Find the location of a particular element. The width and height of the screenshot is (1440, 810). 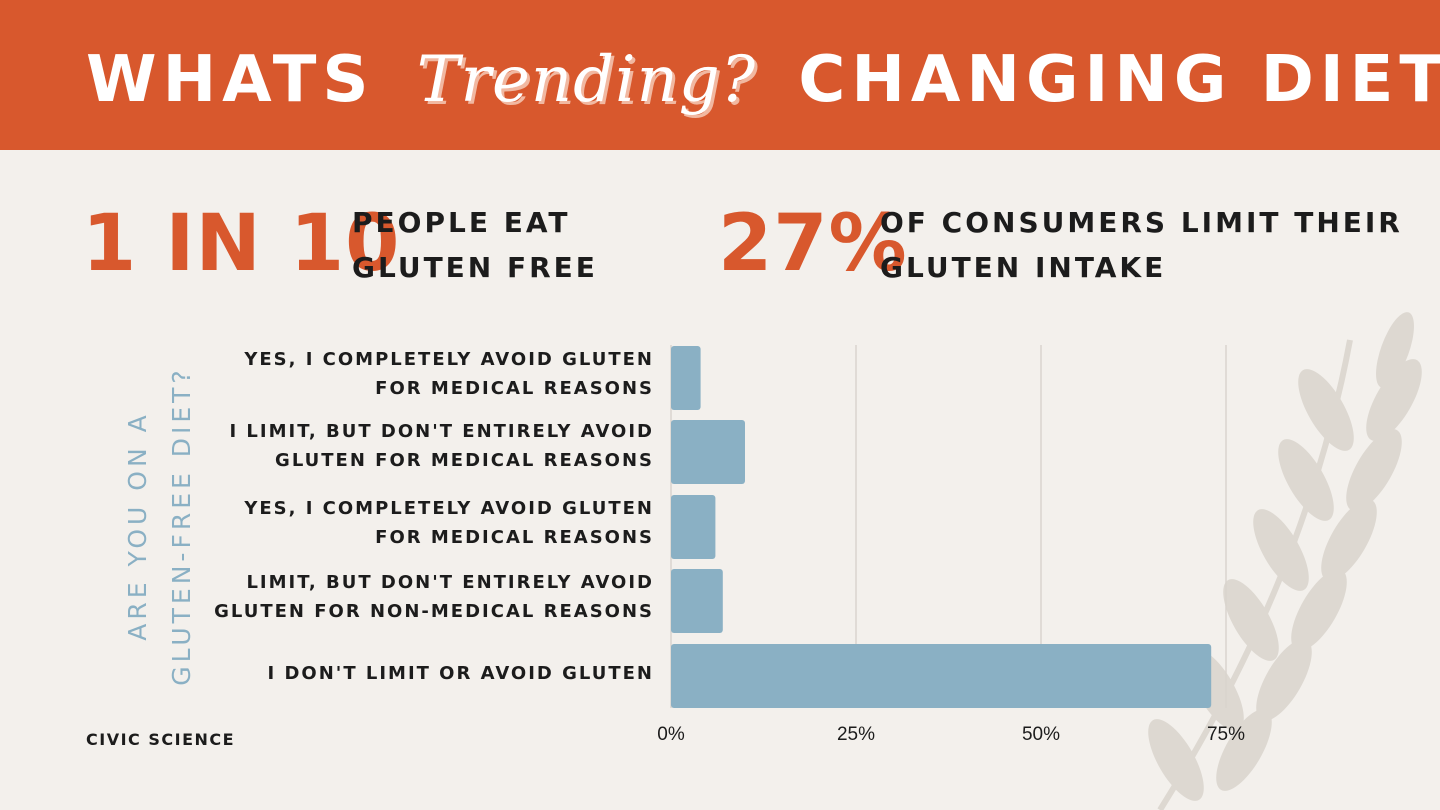

x-tick-label-3: 50% is located at coordinates (1041, 734).